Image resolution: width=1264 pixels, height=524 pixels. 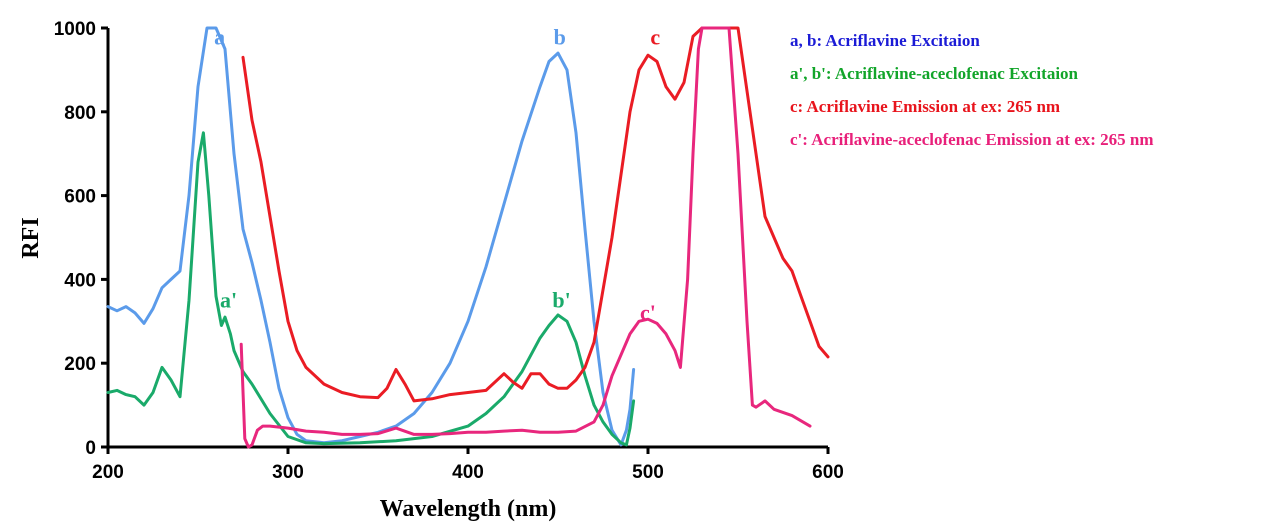 I want to click on y-tick-label: 1000, so click(x=75, y=29).